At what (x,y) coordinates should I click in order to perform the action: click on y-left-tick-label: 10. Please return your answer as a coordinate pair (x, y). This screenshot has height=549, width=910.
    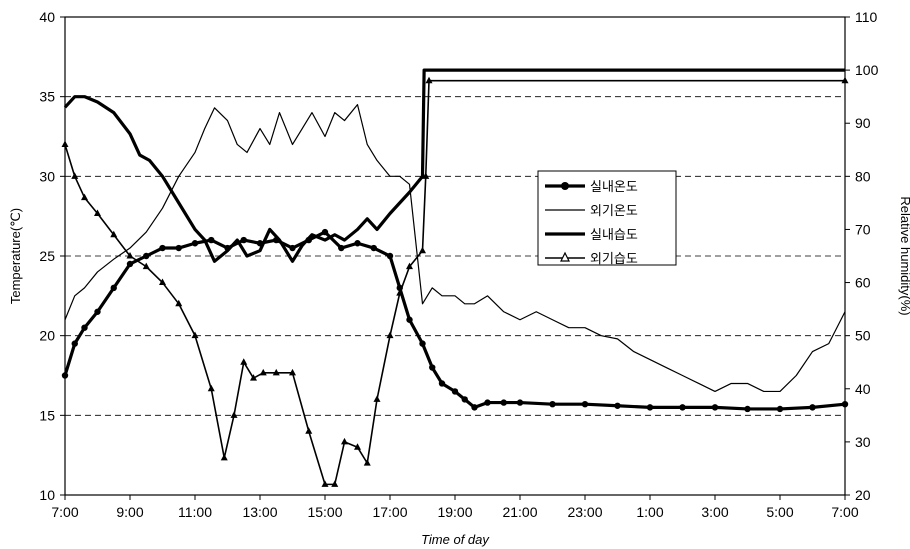
    Looking at the image, I should click on (47, 495).